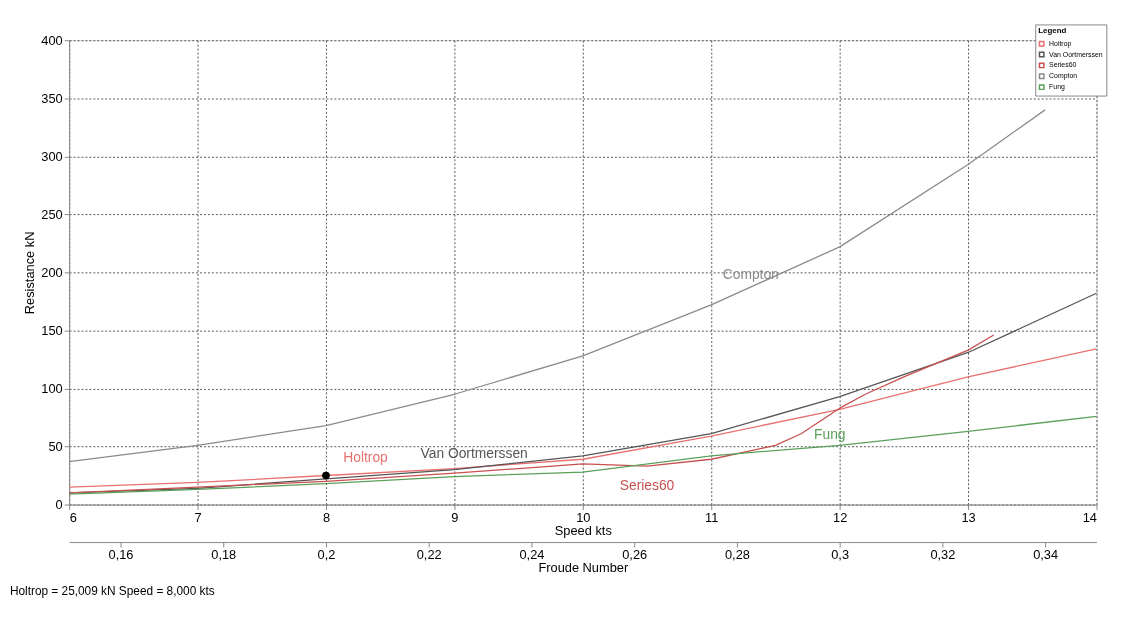 Image resolution: width=1137 pixels, height=632 pixels. I want to click on x2-tick-label: 0,2, so click(326, 555).